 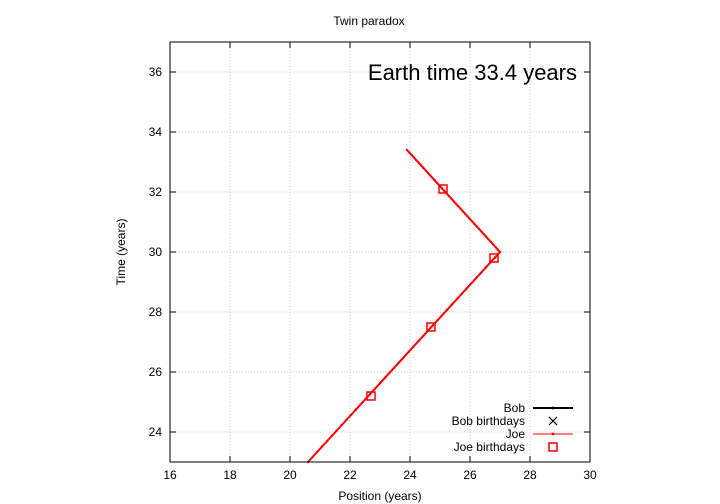 I want to click on x-tick-label: 24, so click(x=410, y=475).